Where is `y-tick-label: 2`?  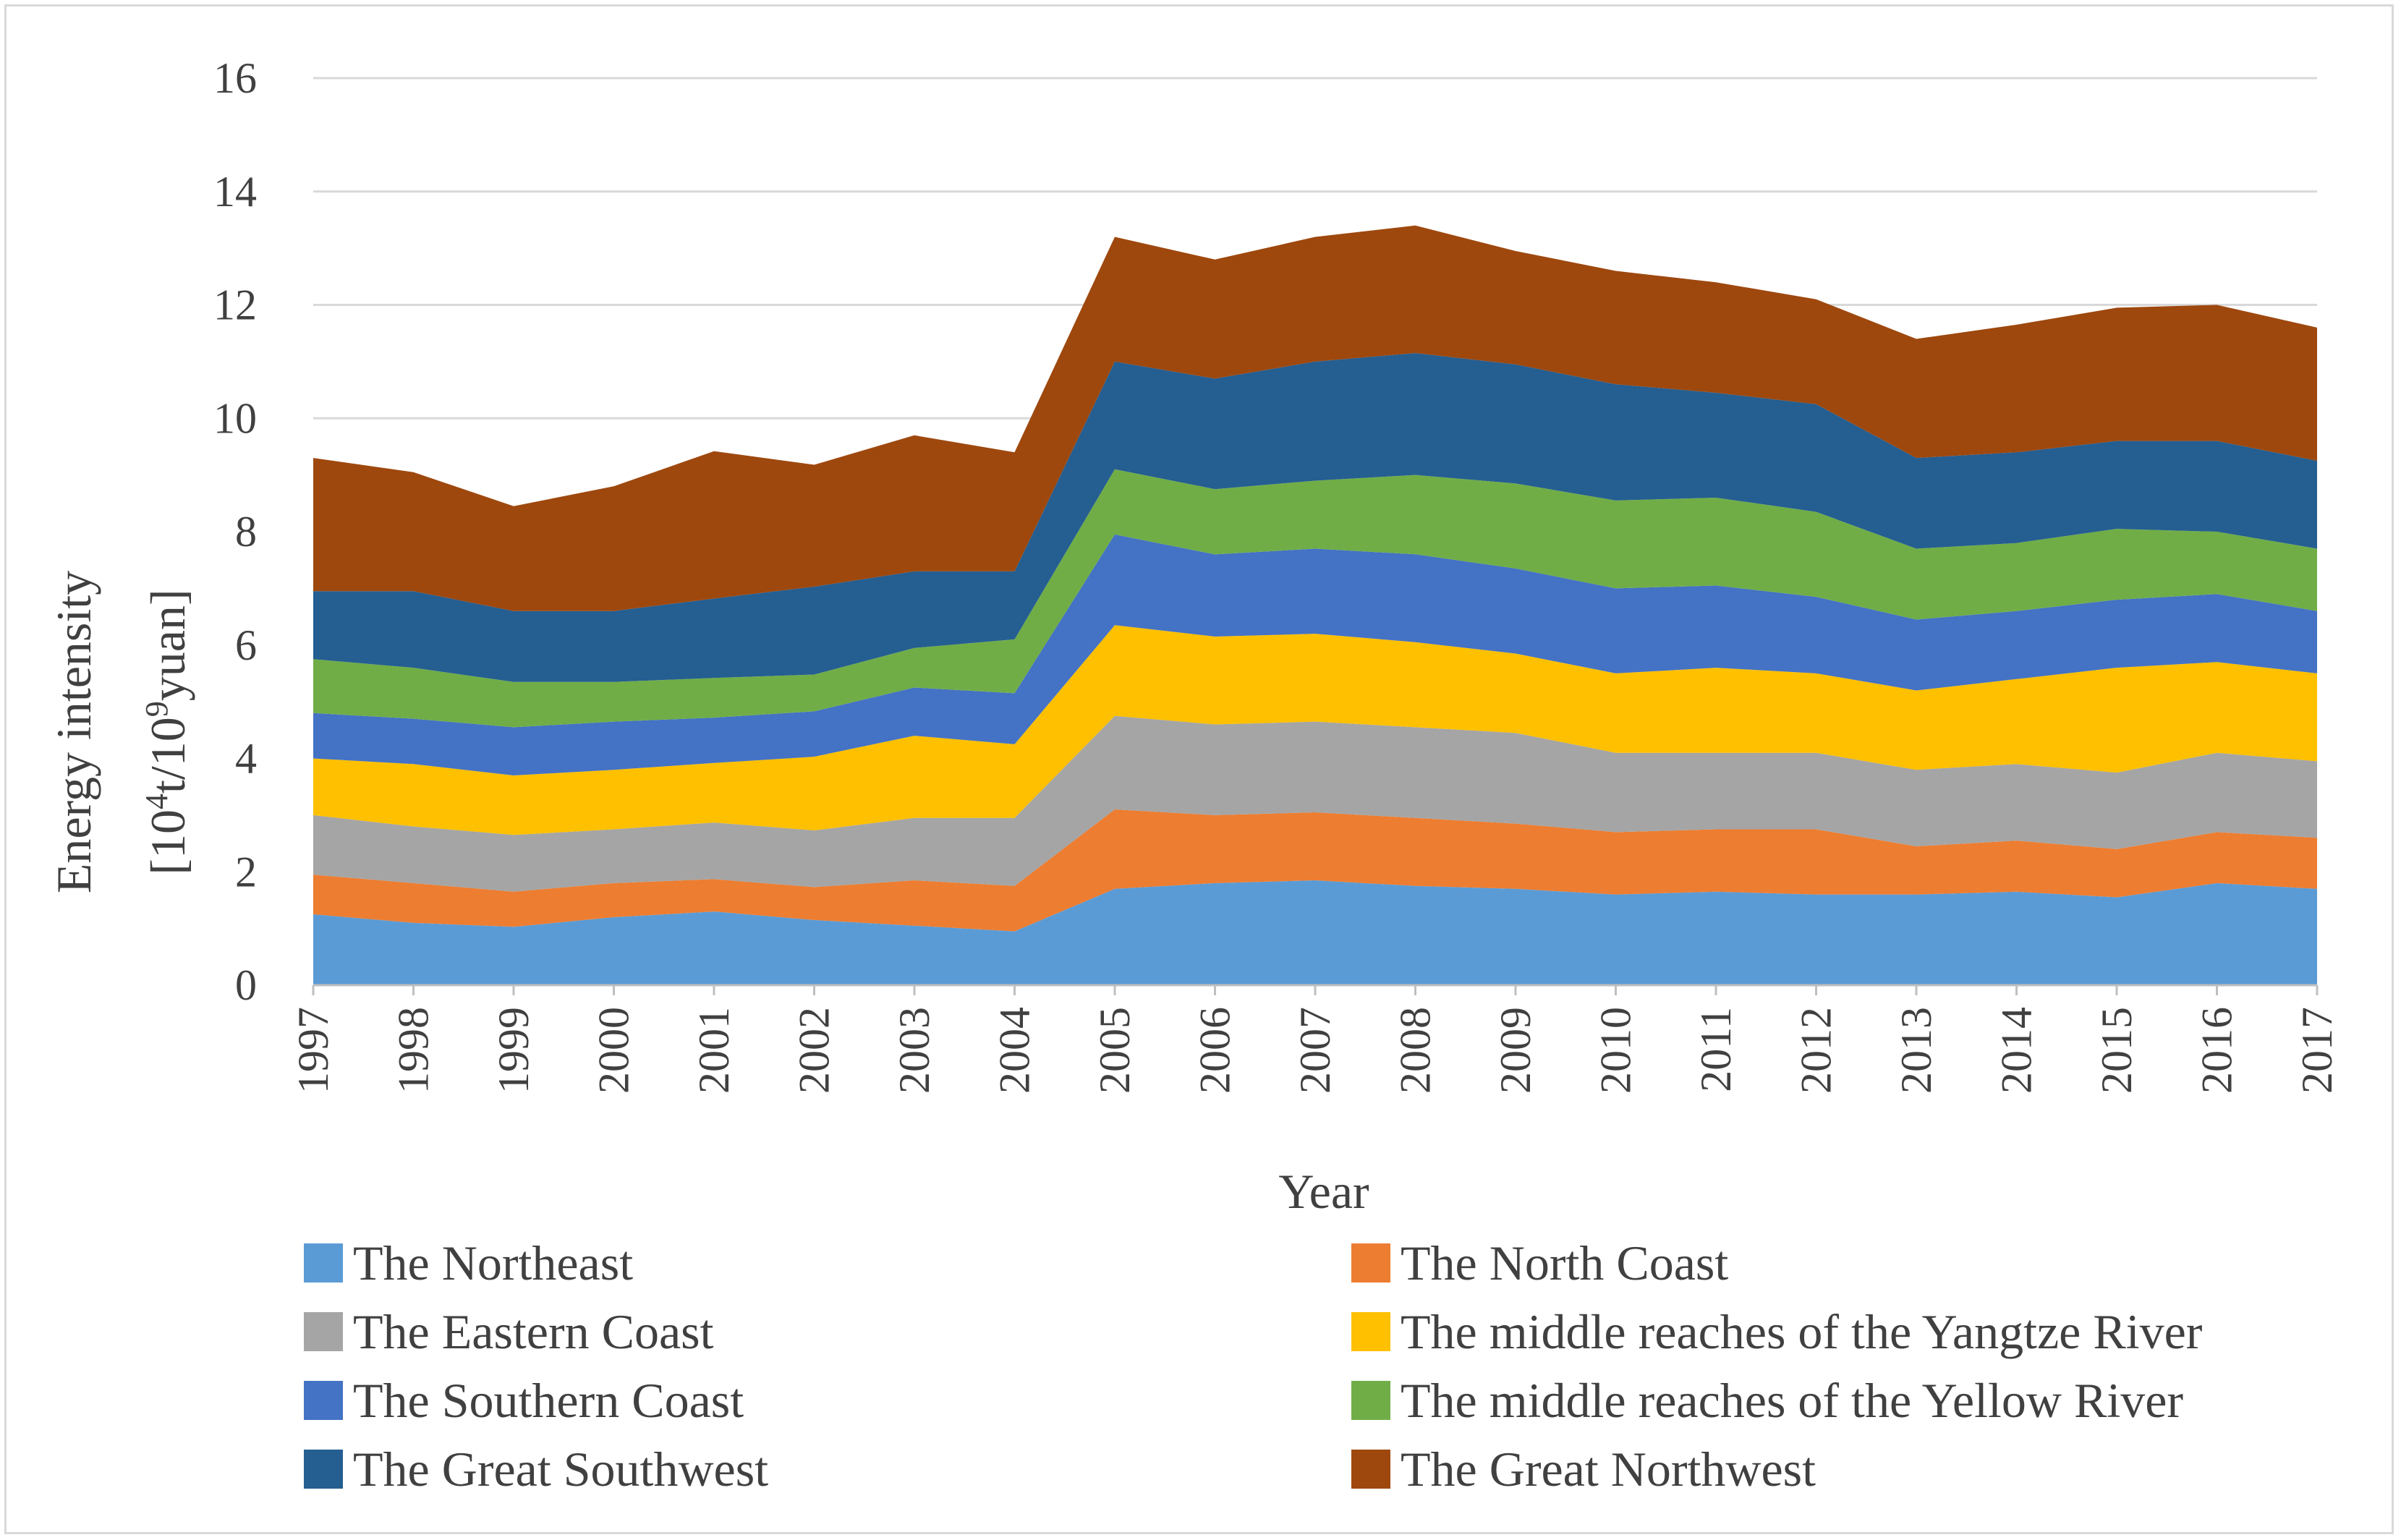 y-tick-label: 2 is located at coordinates (246, 872).